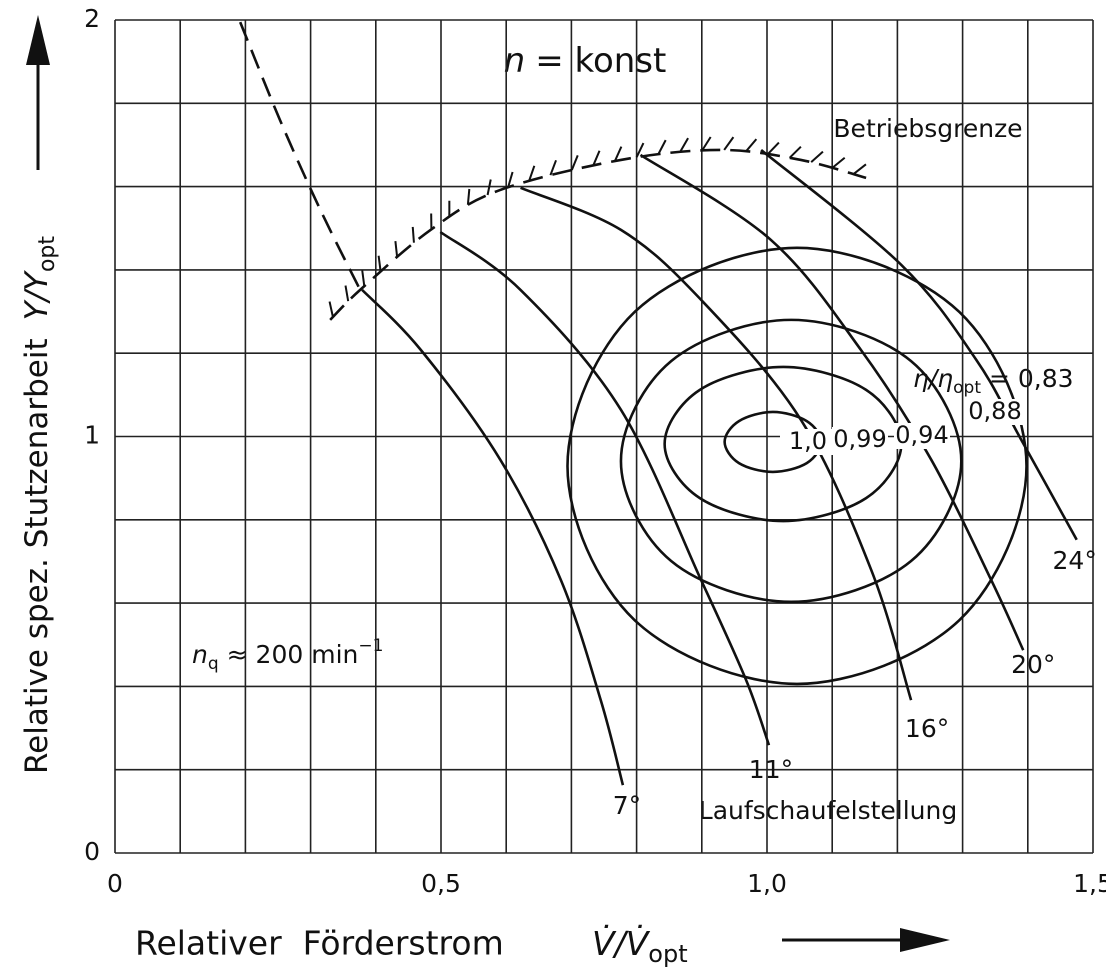 The image size is (1106, 973). I want to click on limit-label: Betriebsgrenze, so click(927, 128).